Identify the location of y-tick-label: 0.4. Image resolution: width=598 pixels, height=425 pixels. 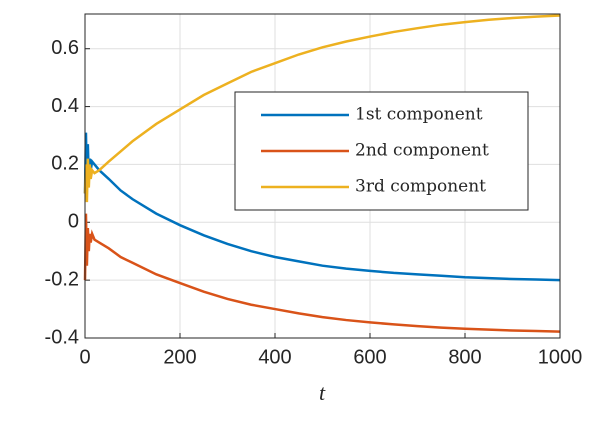
(65, 106).